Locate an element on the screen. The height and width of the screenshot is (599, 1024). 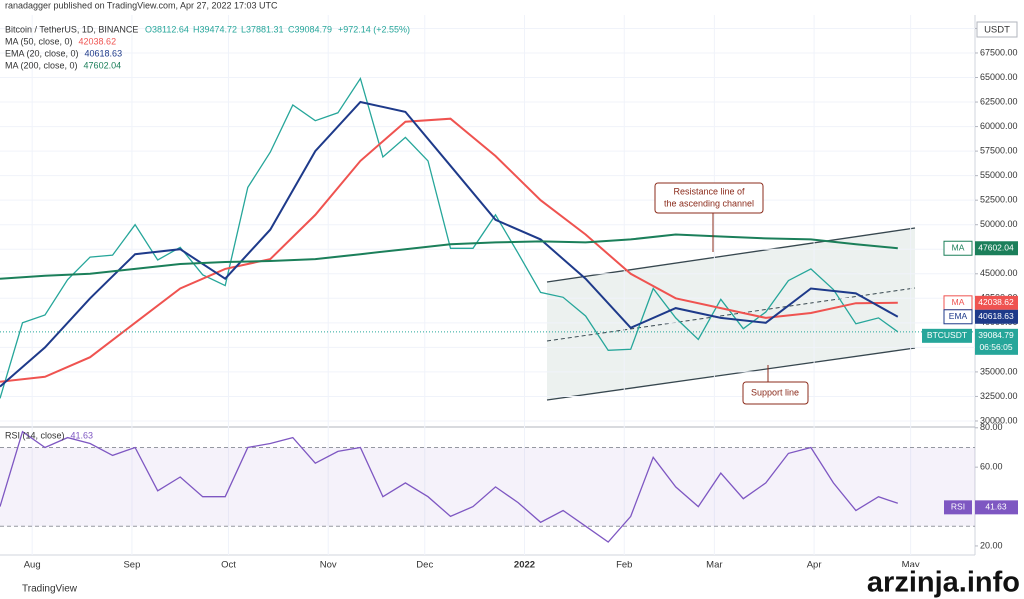
legend-value: 42038.62 is located at coordinates (98, 41).